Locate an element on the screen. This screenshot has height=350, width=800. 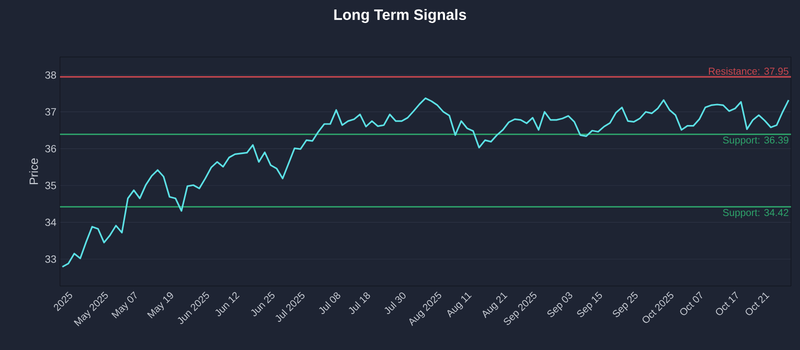
x-tick-label: Aug 21 is located at coordinates (495, 305).